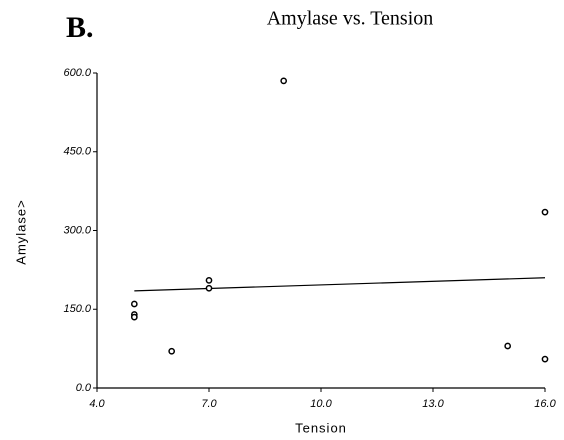  Describe the element at coordinates (209, 404) in the screenshot. I see `x-tick-label: 7.0` at that location.